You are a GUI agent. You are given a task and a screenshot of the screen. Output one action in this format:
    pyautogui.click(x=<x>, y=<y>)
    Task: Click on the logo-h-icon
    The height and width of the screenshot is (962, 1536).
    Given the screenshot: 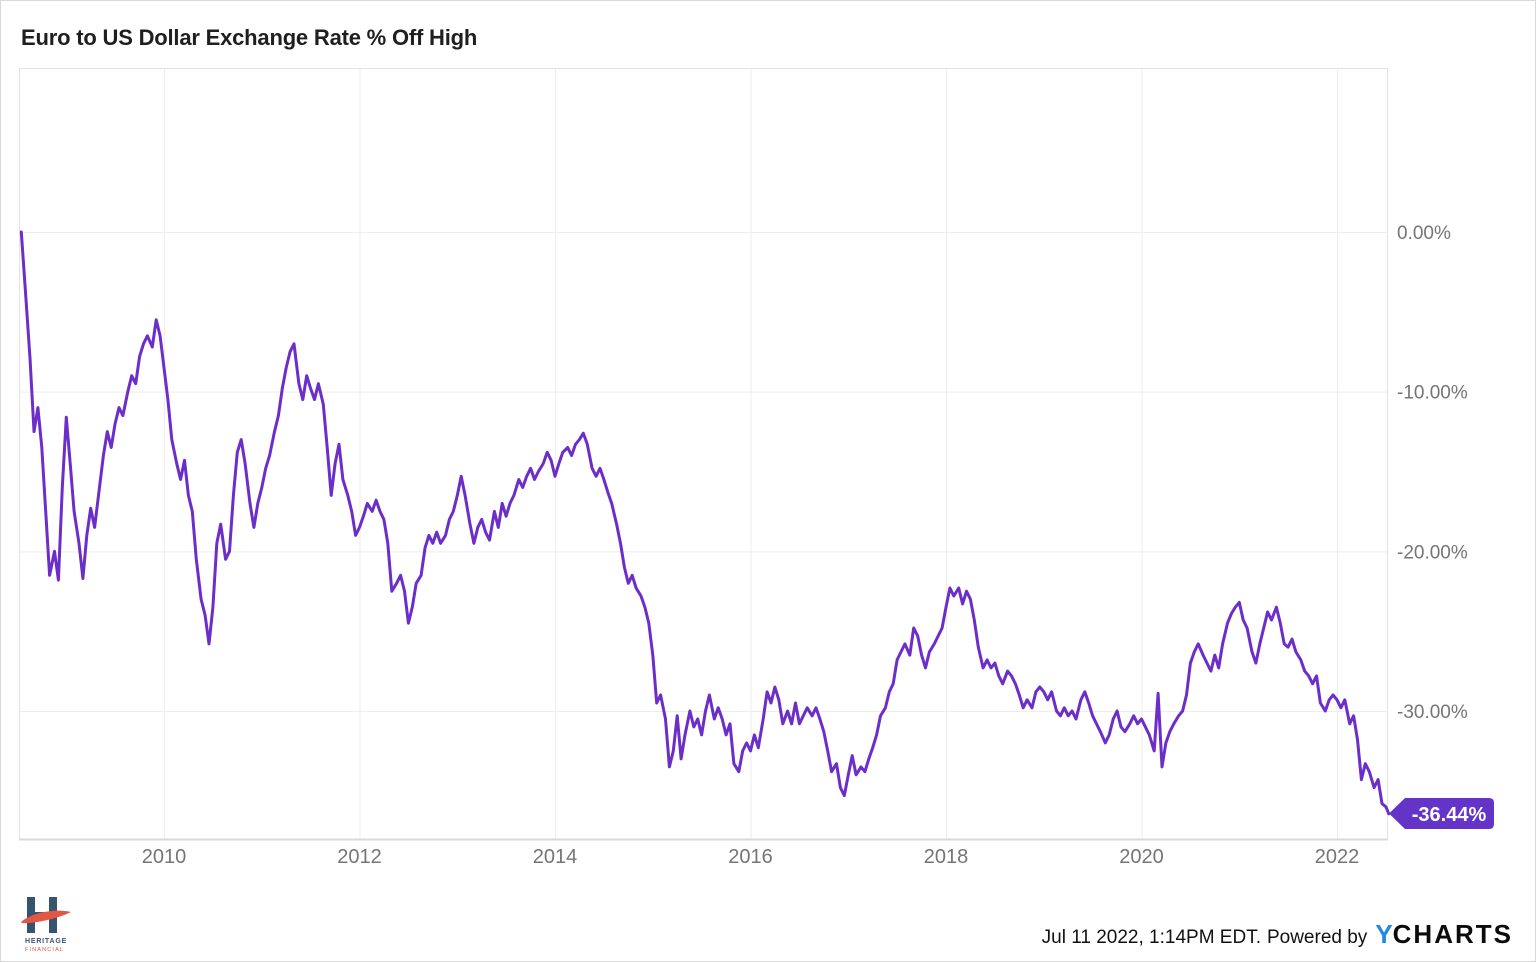 What is the action you would take?
    pyautogui.click(x=46, y=915)
    